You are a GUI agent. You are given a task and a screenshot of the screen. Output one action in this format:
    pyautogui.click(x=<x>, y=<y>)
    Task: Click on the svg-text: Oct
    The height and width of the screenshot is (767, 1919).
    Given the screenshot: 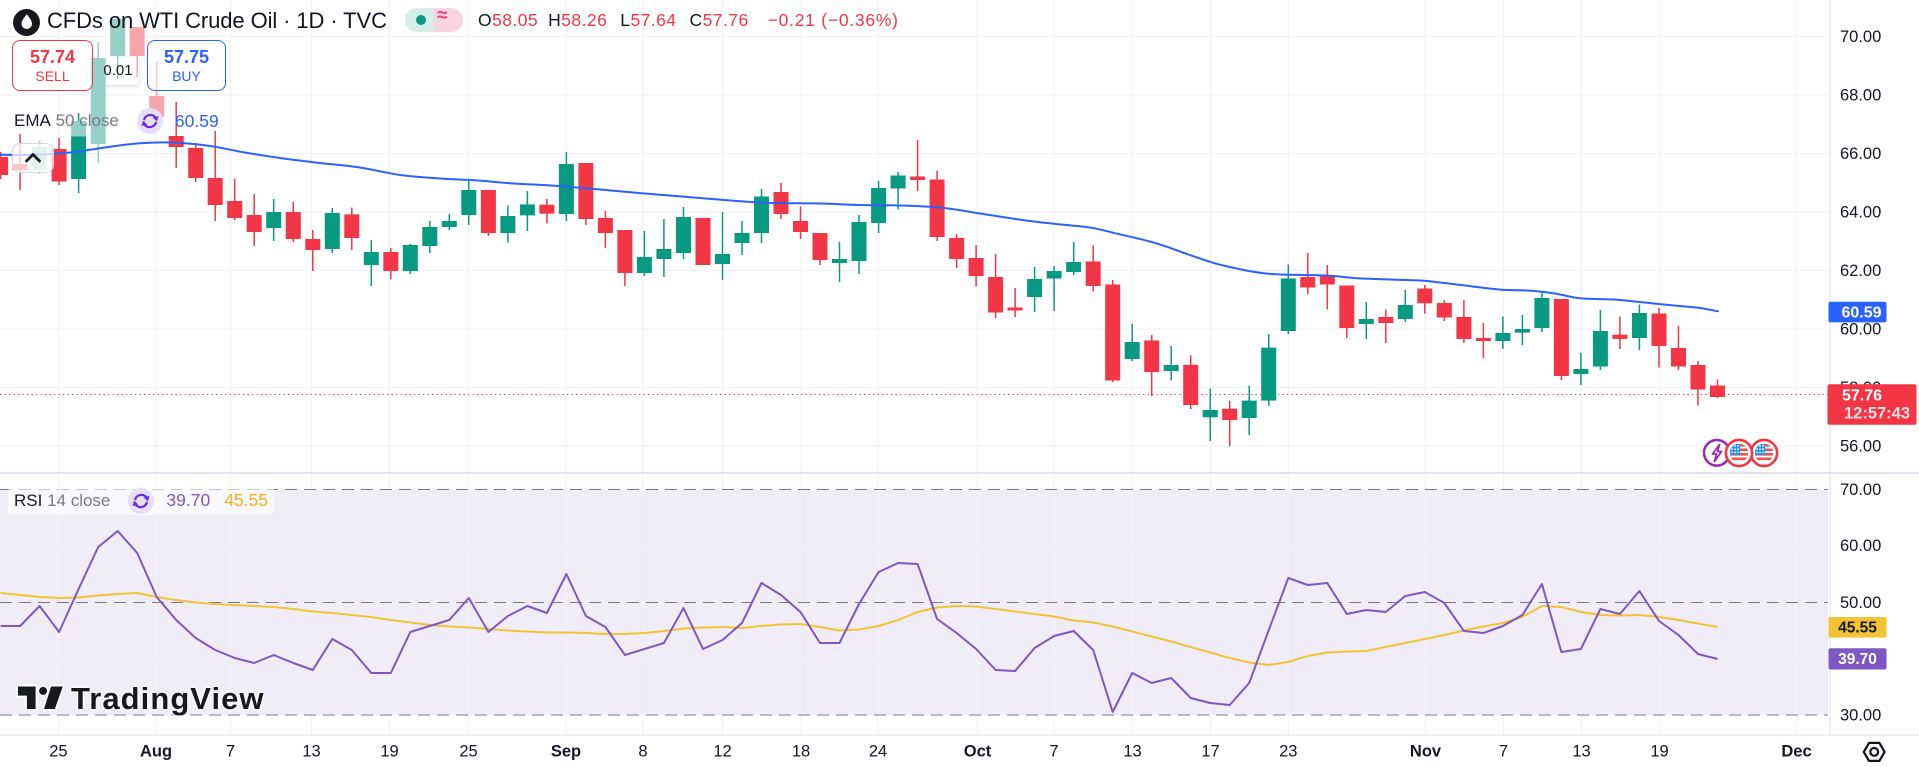 What is the action you would take?
    pyautogui.click(x=978, y=752)
    